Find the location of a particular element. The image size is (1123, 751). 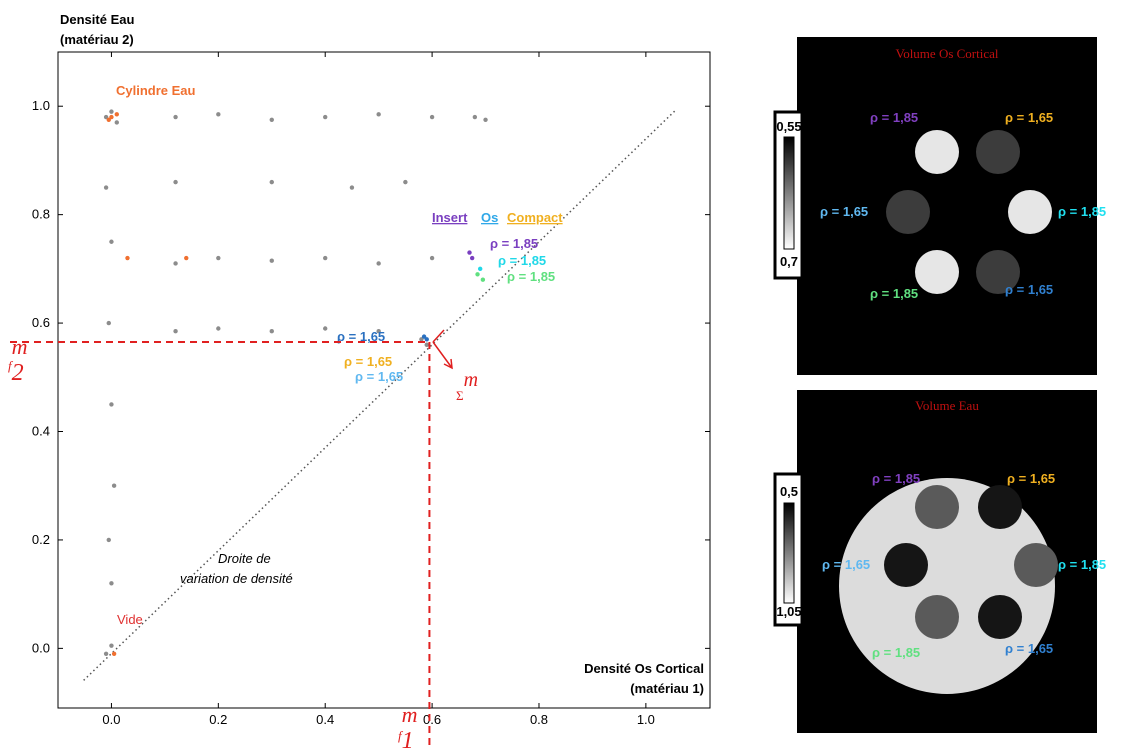

x-axis-label: Densité Os Cortical is located at coordinates (644, 668).